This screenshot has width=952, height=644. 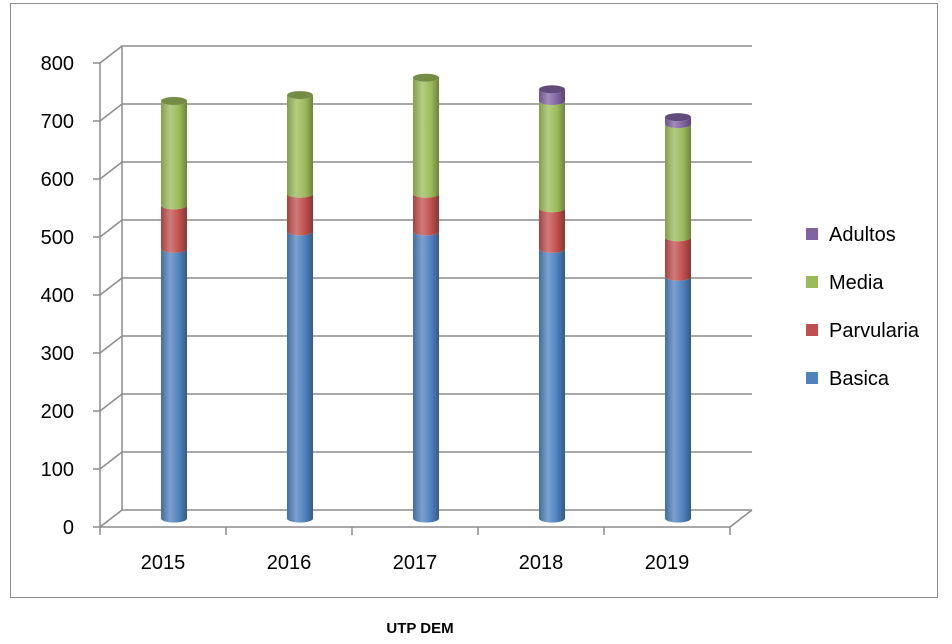 I want to click on bar-stack-2018, so click(x=552, y=304).